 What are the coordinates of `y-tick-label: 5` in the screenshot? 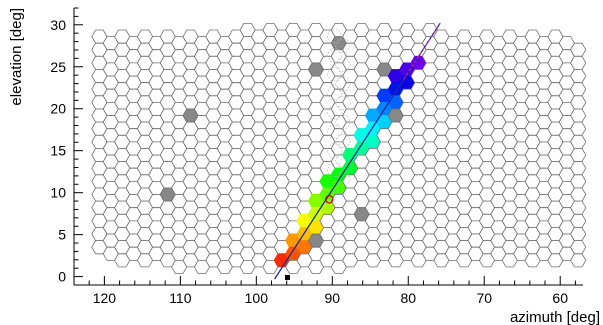 It's located at (62, 235).